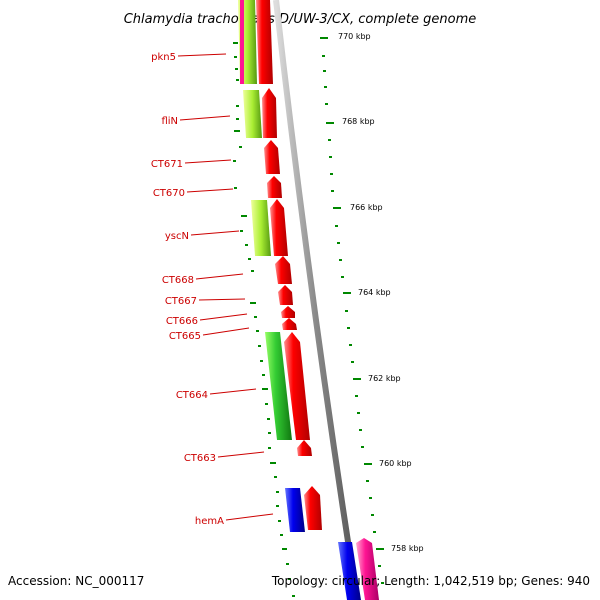  What do you see at coordinates (407, 548) in the screenshot?
I see `kbp-label: 758 kbp` at bounding box center [407, 548].